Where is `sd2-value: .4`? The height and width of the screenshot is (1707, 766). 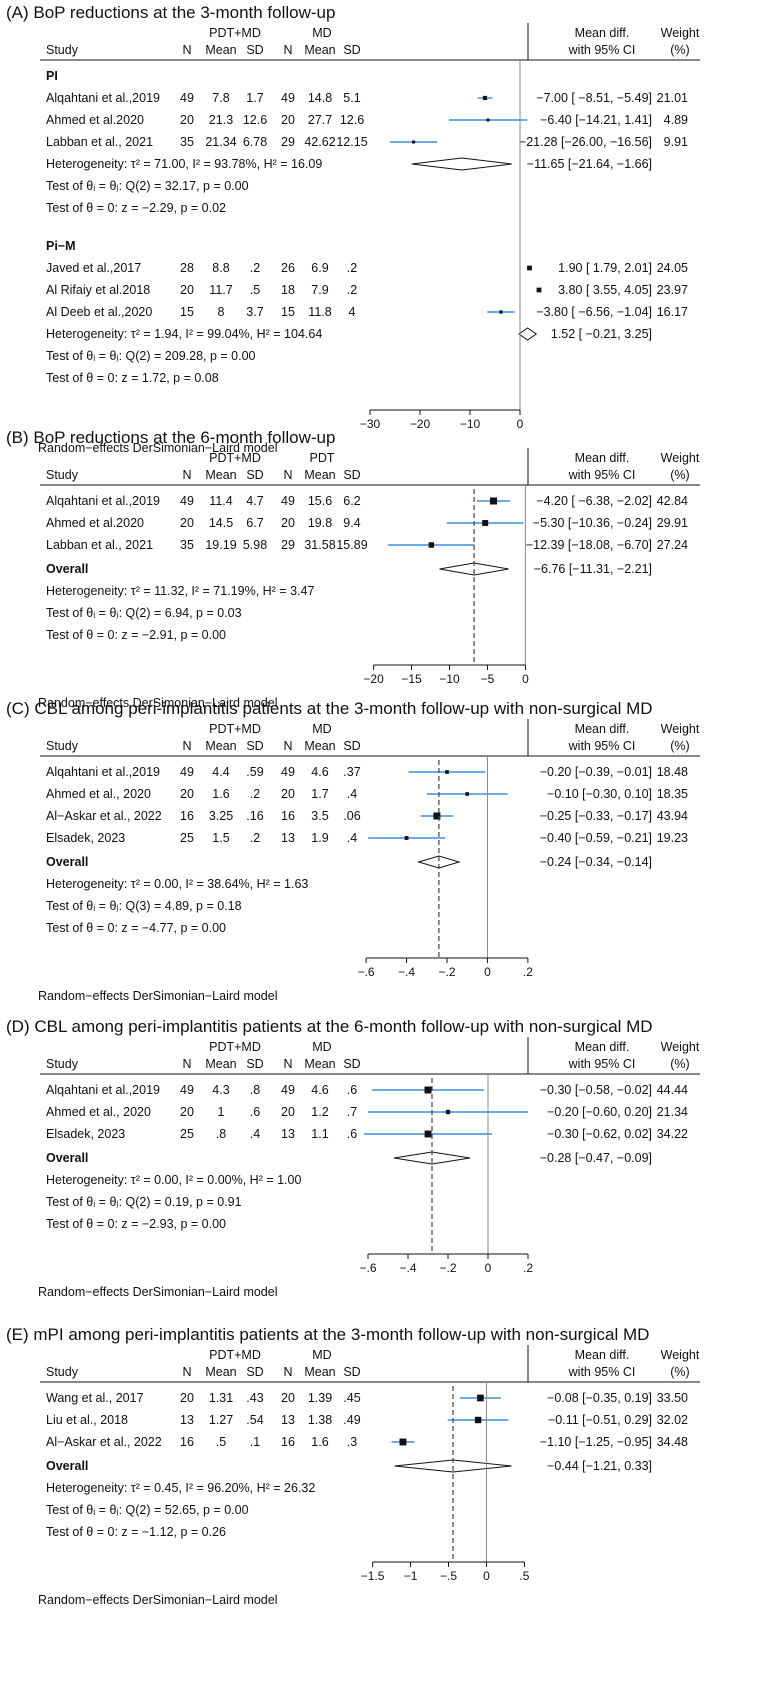
sd2-value: .4 is located at coordinates (352, 838).